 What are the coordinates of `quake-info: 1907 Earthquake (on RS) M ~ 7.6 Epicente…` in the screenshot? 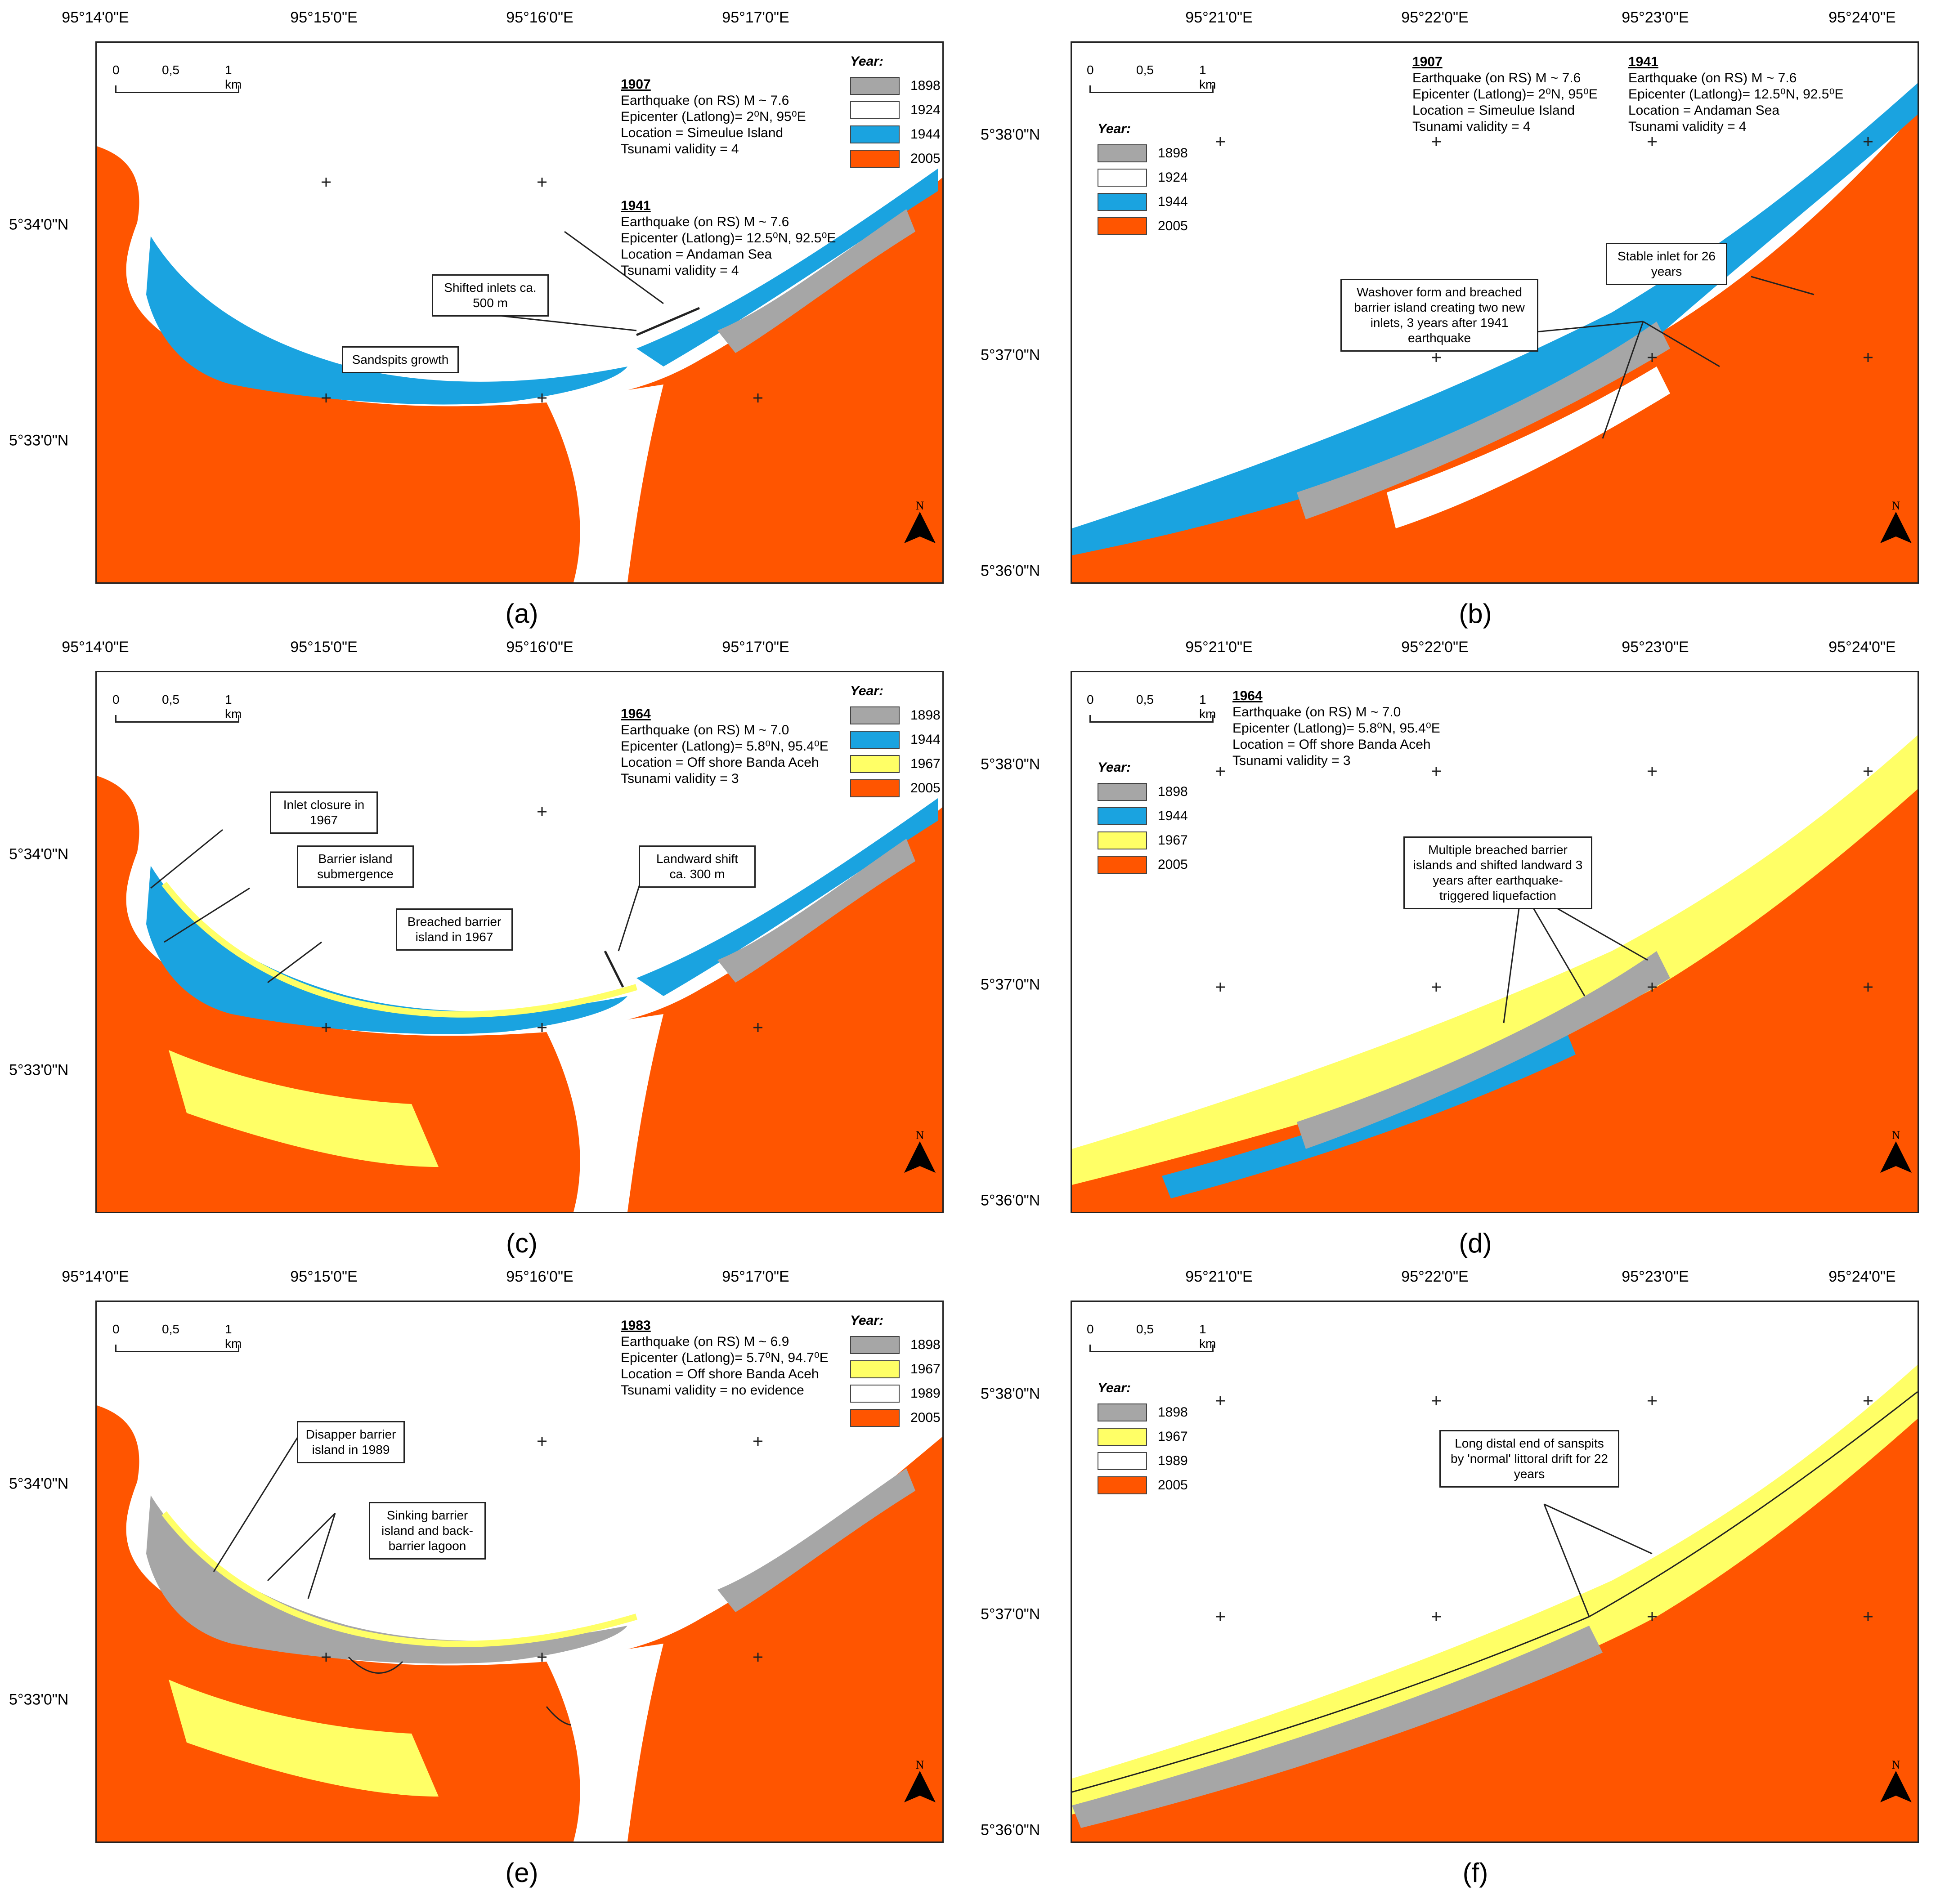 It's located at (713, 117).